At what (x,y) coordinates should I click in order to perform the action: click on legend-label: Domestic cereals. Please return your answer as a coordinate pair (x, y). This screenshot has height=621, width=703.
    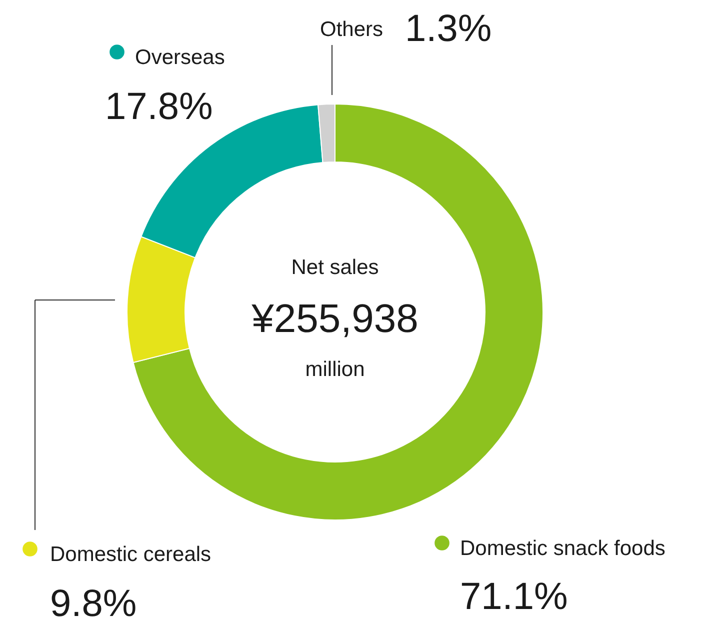
    Looking at the image, I should click on (131, 554).